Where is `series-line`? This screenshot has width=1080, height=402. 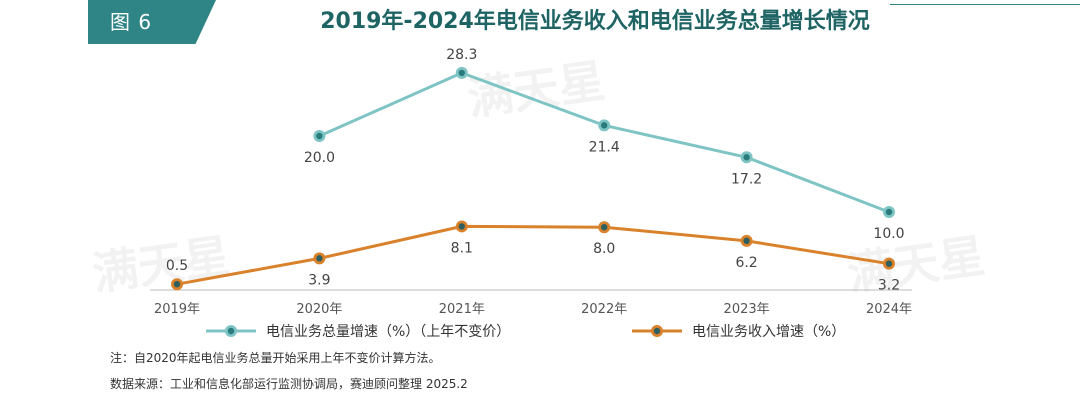 series-line is located at coordinates (533, 255).